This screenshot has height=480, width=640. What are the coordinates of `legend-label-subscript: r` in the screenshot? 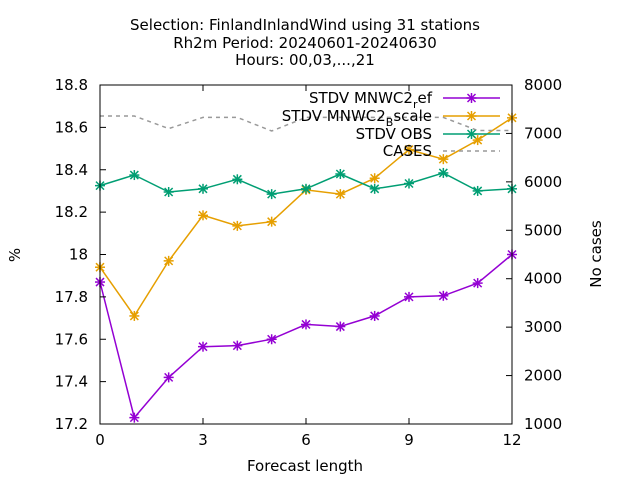 It's located at (415, 104).